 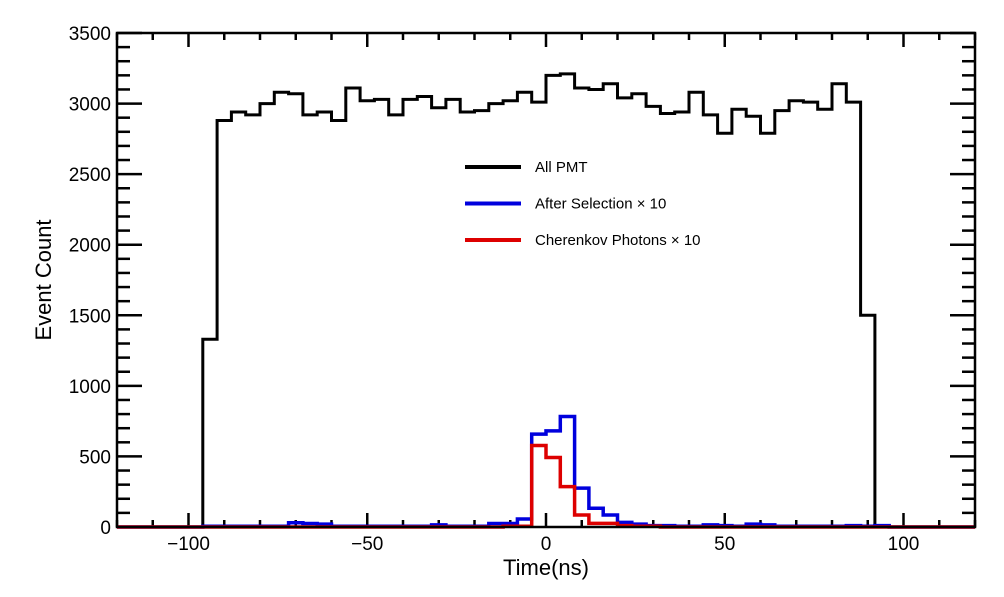 What do you see at coordinates (546, 567) in the screenshot?
I see `x-axis-label: Time(ns)` at bounding box center [546, 567].